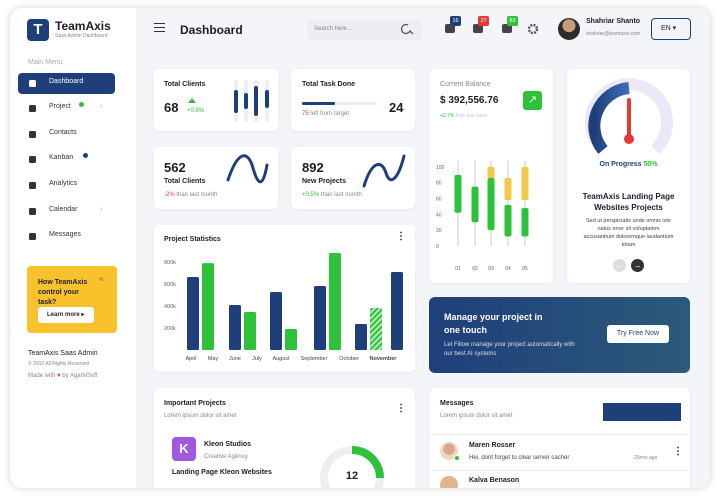 This screenshot has height=497, width=723. I want to click on card-value: 68, so click(171, 107).